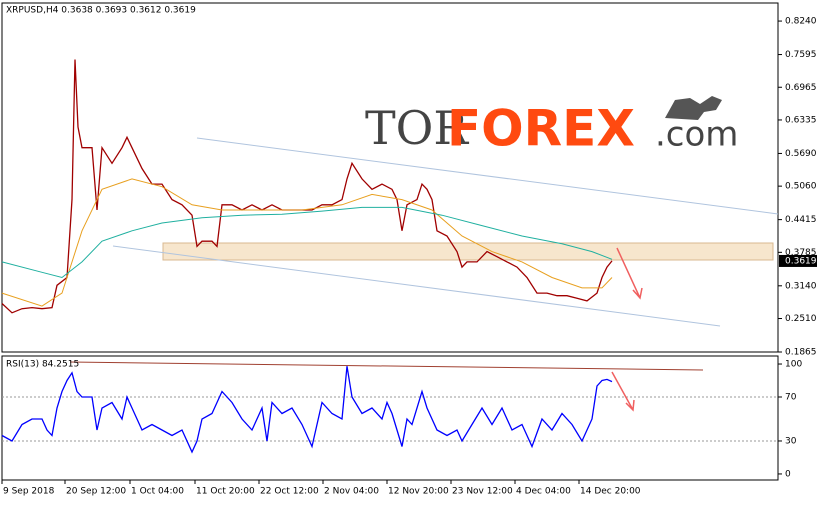 The image size is (819, 506). Describe the element at coordinates (96, 492) in the screenshot. I see `x-tick-label: 20 Sep 12:00` at that location.